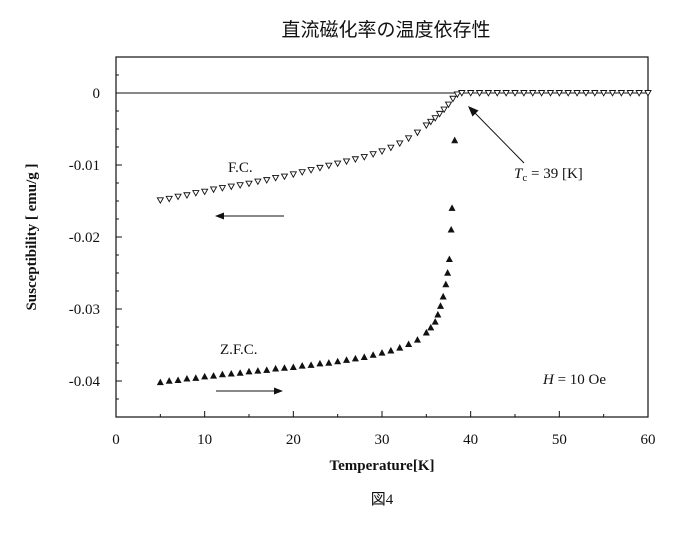  I want to click on x-tick-label: 0, so click(116, 440).